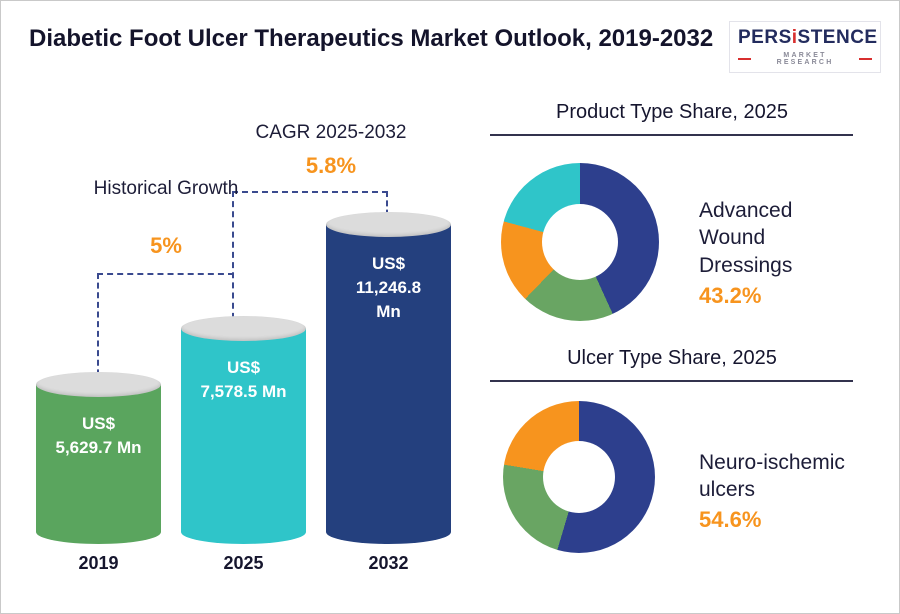 This screenshot has height=614, width=900. Describe the element at coordinates (98, 458) in the screenshot. I see `bar-2019: US$ 5,629.7 Mn` at that location.